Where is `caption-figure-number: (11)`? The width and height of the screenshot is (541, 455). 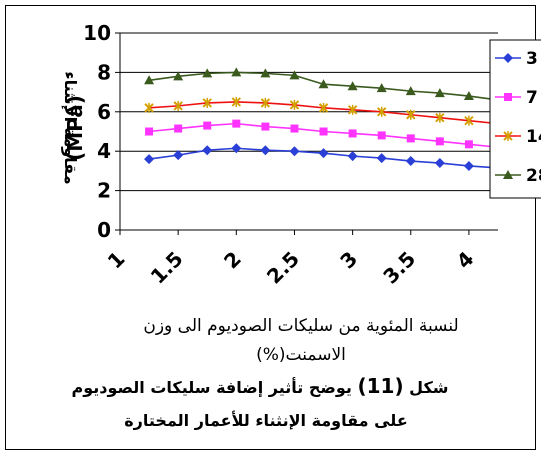 caption-figure-number: (11) is located at coordinates (380, 386).